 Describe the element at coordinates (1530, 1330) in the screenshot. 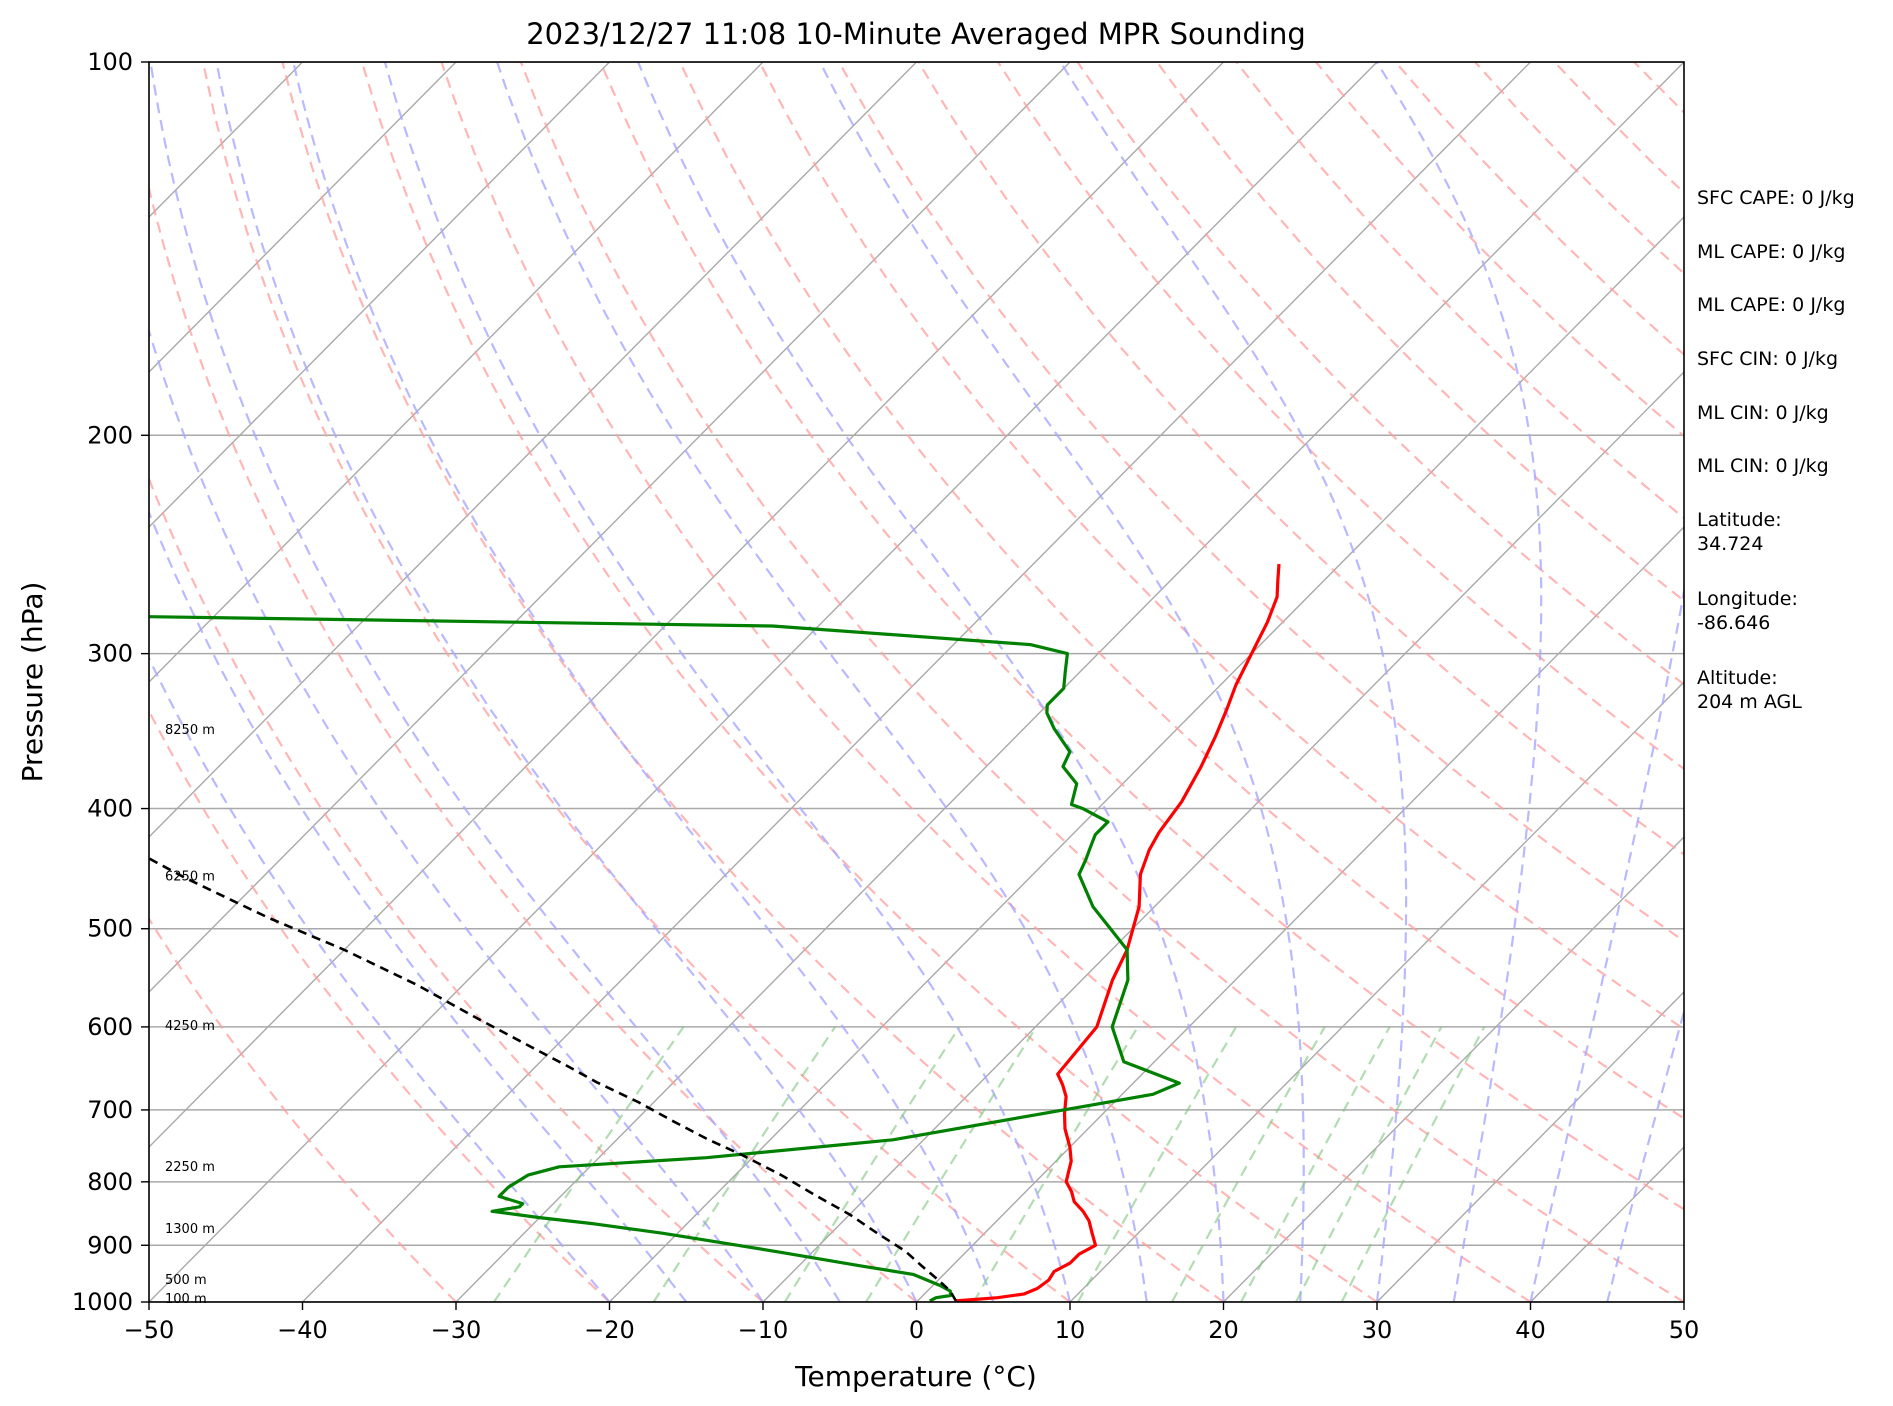

I see `x-tick-label: 40` at that location.